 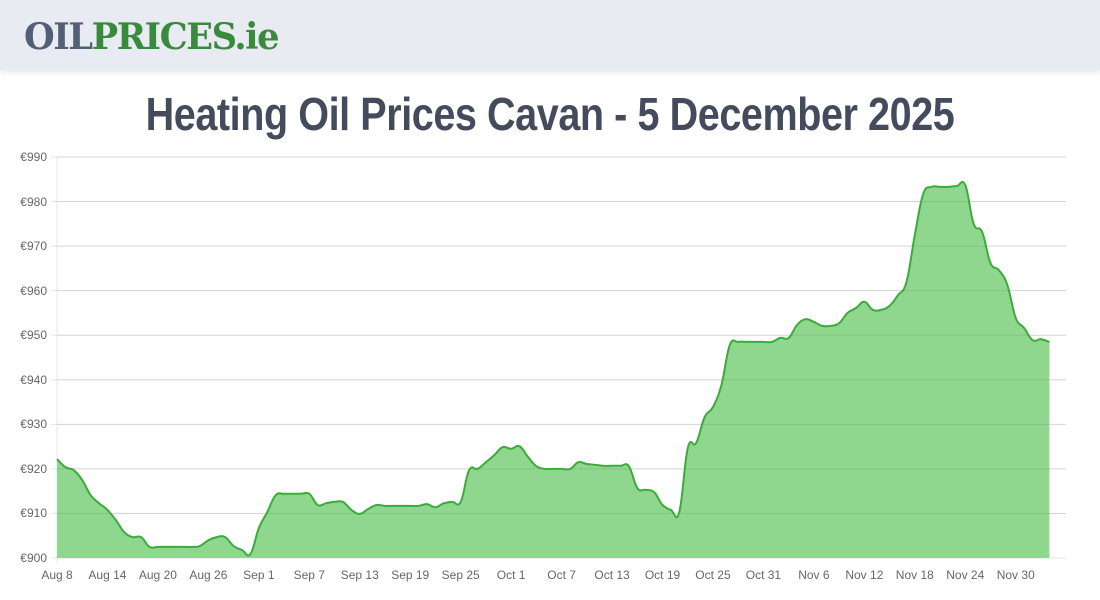 I want to click on y-tick-label: €930, so click(x=33, y=424).